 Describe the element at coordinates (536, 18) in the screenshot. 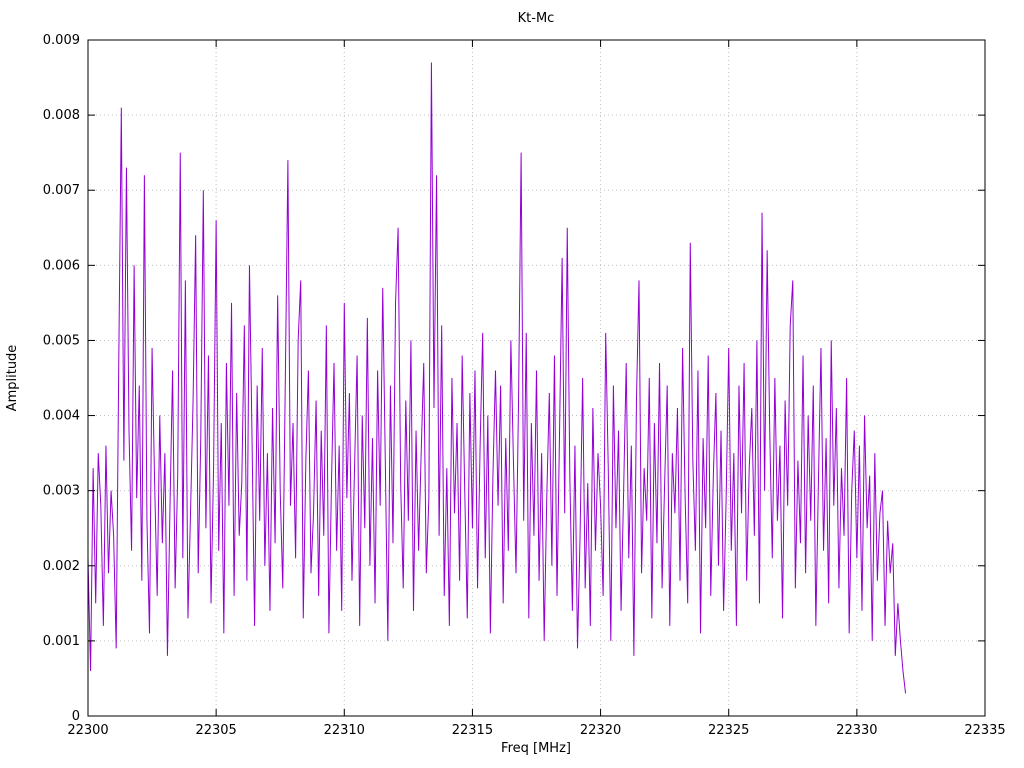

I see `chart-title: Kt-Mc` at that location.